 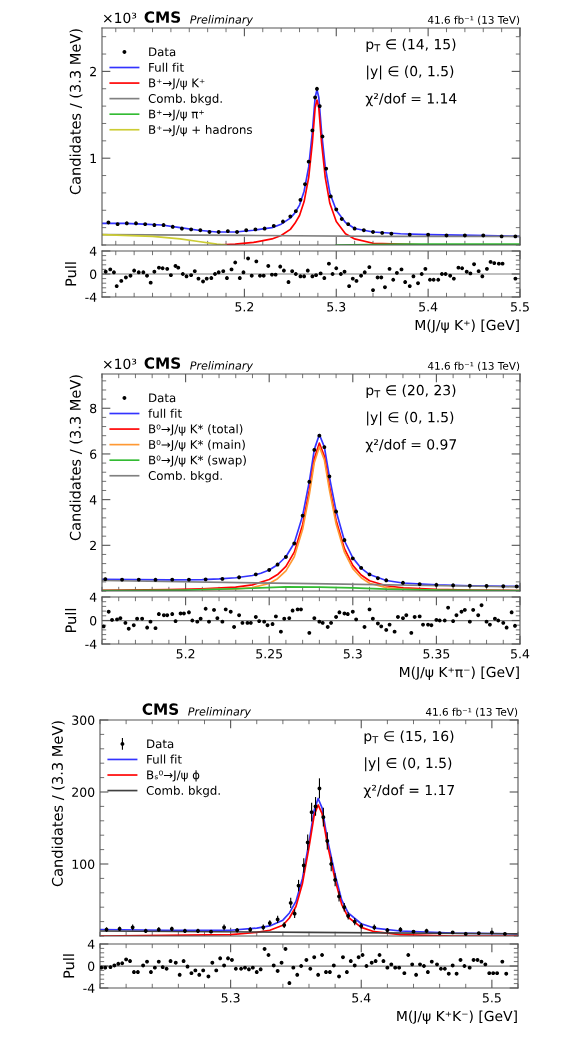 What do you see at coordinates (93, 620) in the screenshot?
I see `y-tick-label: 0` at bounding box center [93, 620].